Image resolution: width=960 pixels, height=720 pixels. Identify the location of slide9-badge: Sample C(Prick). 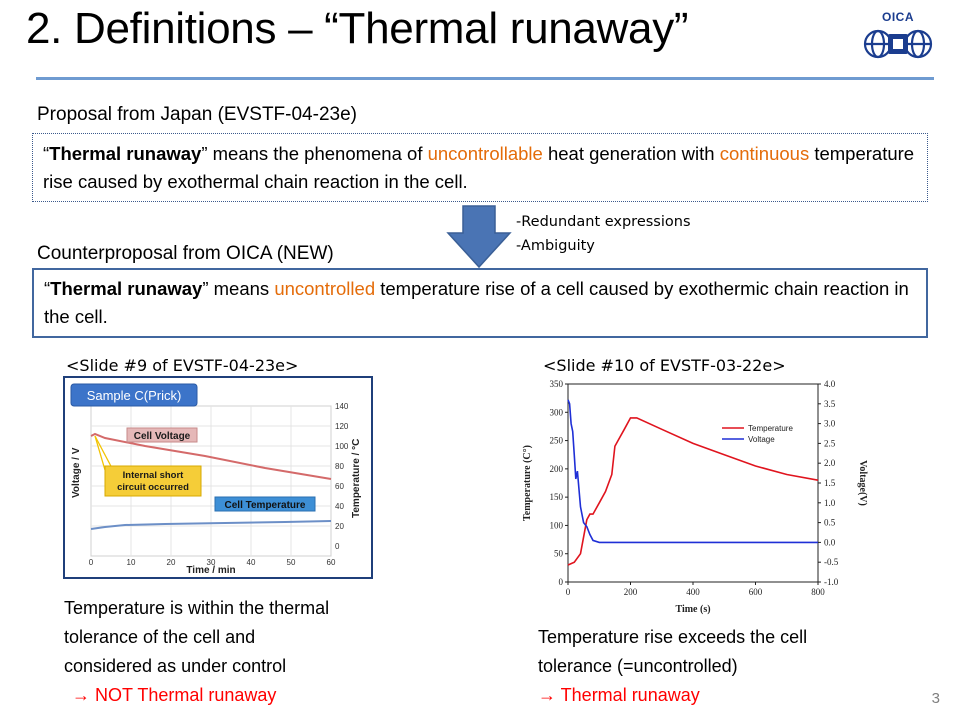
(134, 395).